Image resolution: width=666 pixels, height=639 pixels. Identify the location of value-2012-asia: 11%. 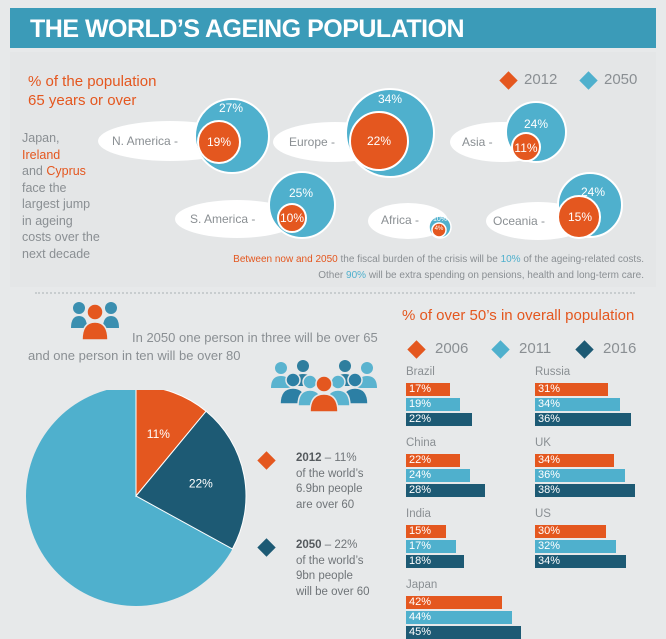
(526, 148).